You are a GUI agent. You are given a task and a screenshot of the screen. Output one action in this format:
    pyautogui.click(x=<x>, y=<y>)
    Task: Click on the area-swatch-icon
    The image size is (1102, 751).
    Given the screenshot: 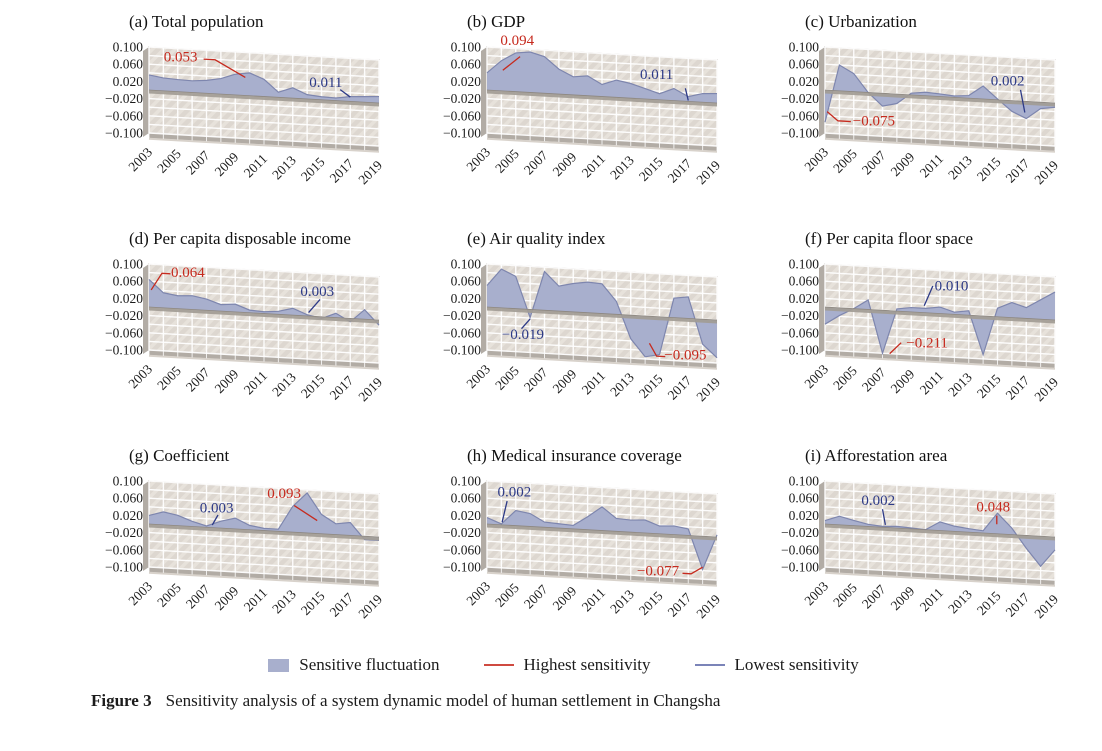 What is the action you would take?
    pyautogui.click(x=279, y=665)
    